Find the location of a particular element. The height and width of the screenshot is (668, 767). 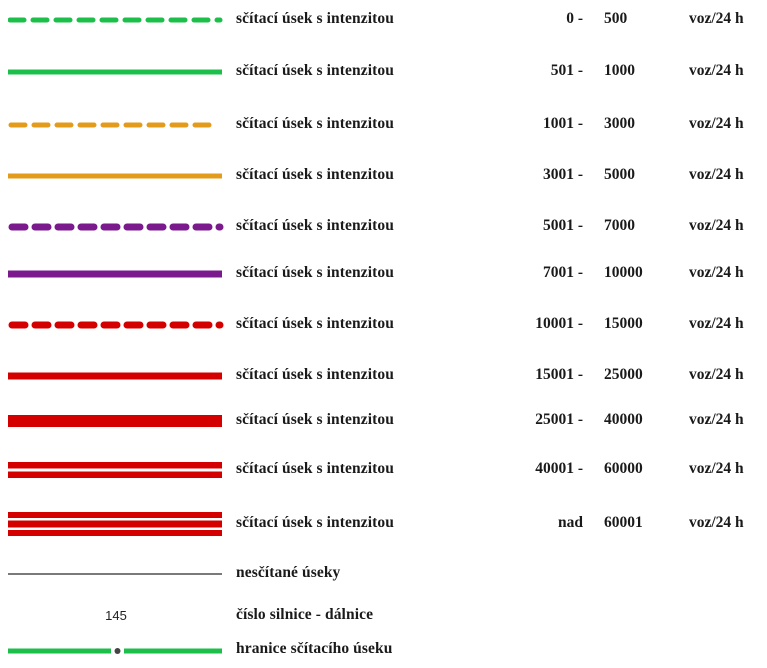

purple-dashed-line-symbol is located at coordinates (116, 227).